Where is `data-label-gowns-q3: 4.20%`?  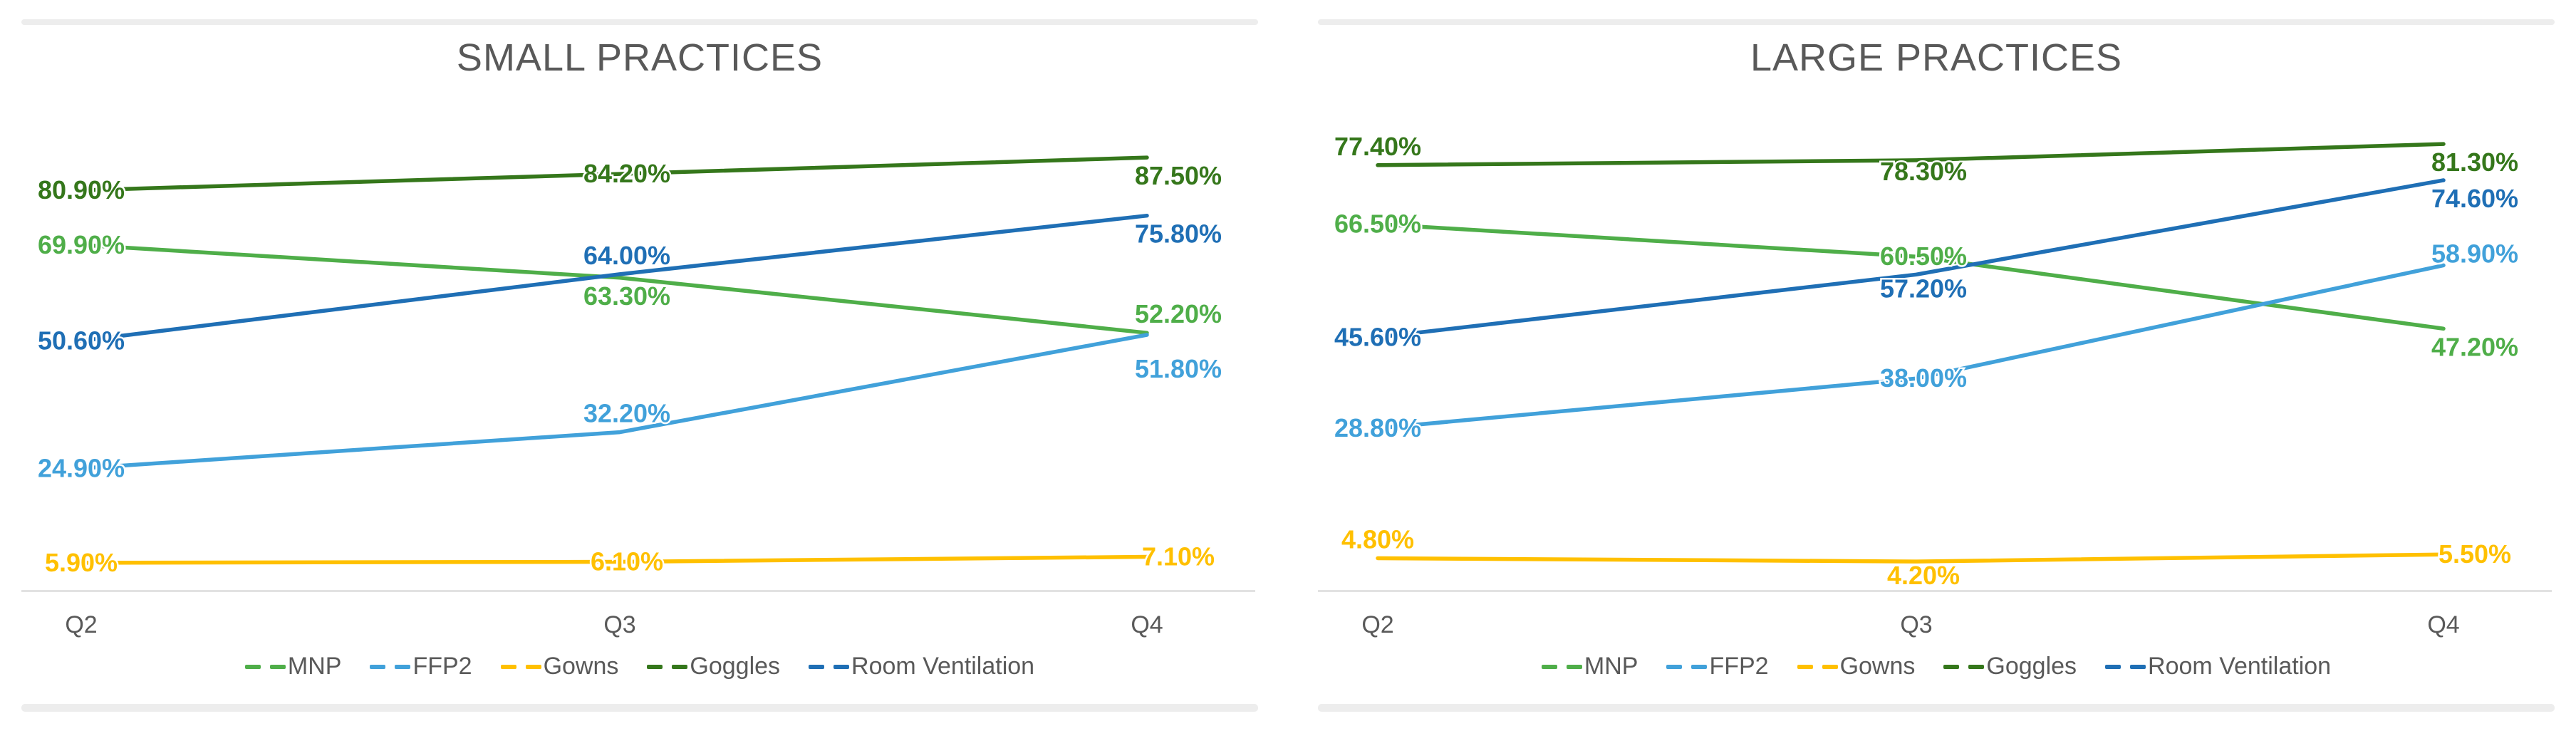
data-label-gowns-q3: 4.20% is located at coordinates (1923, 575).